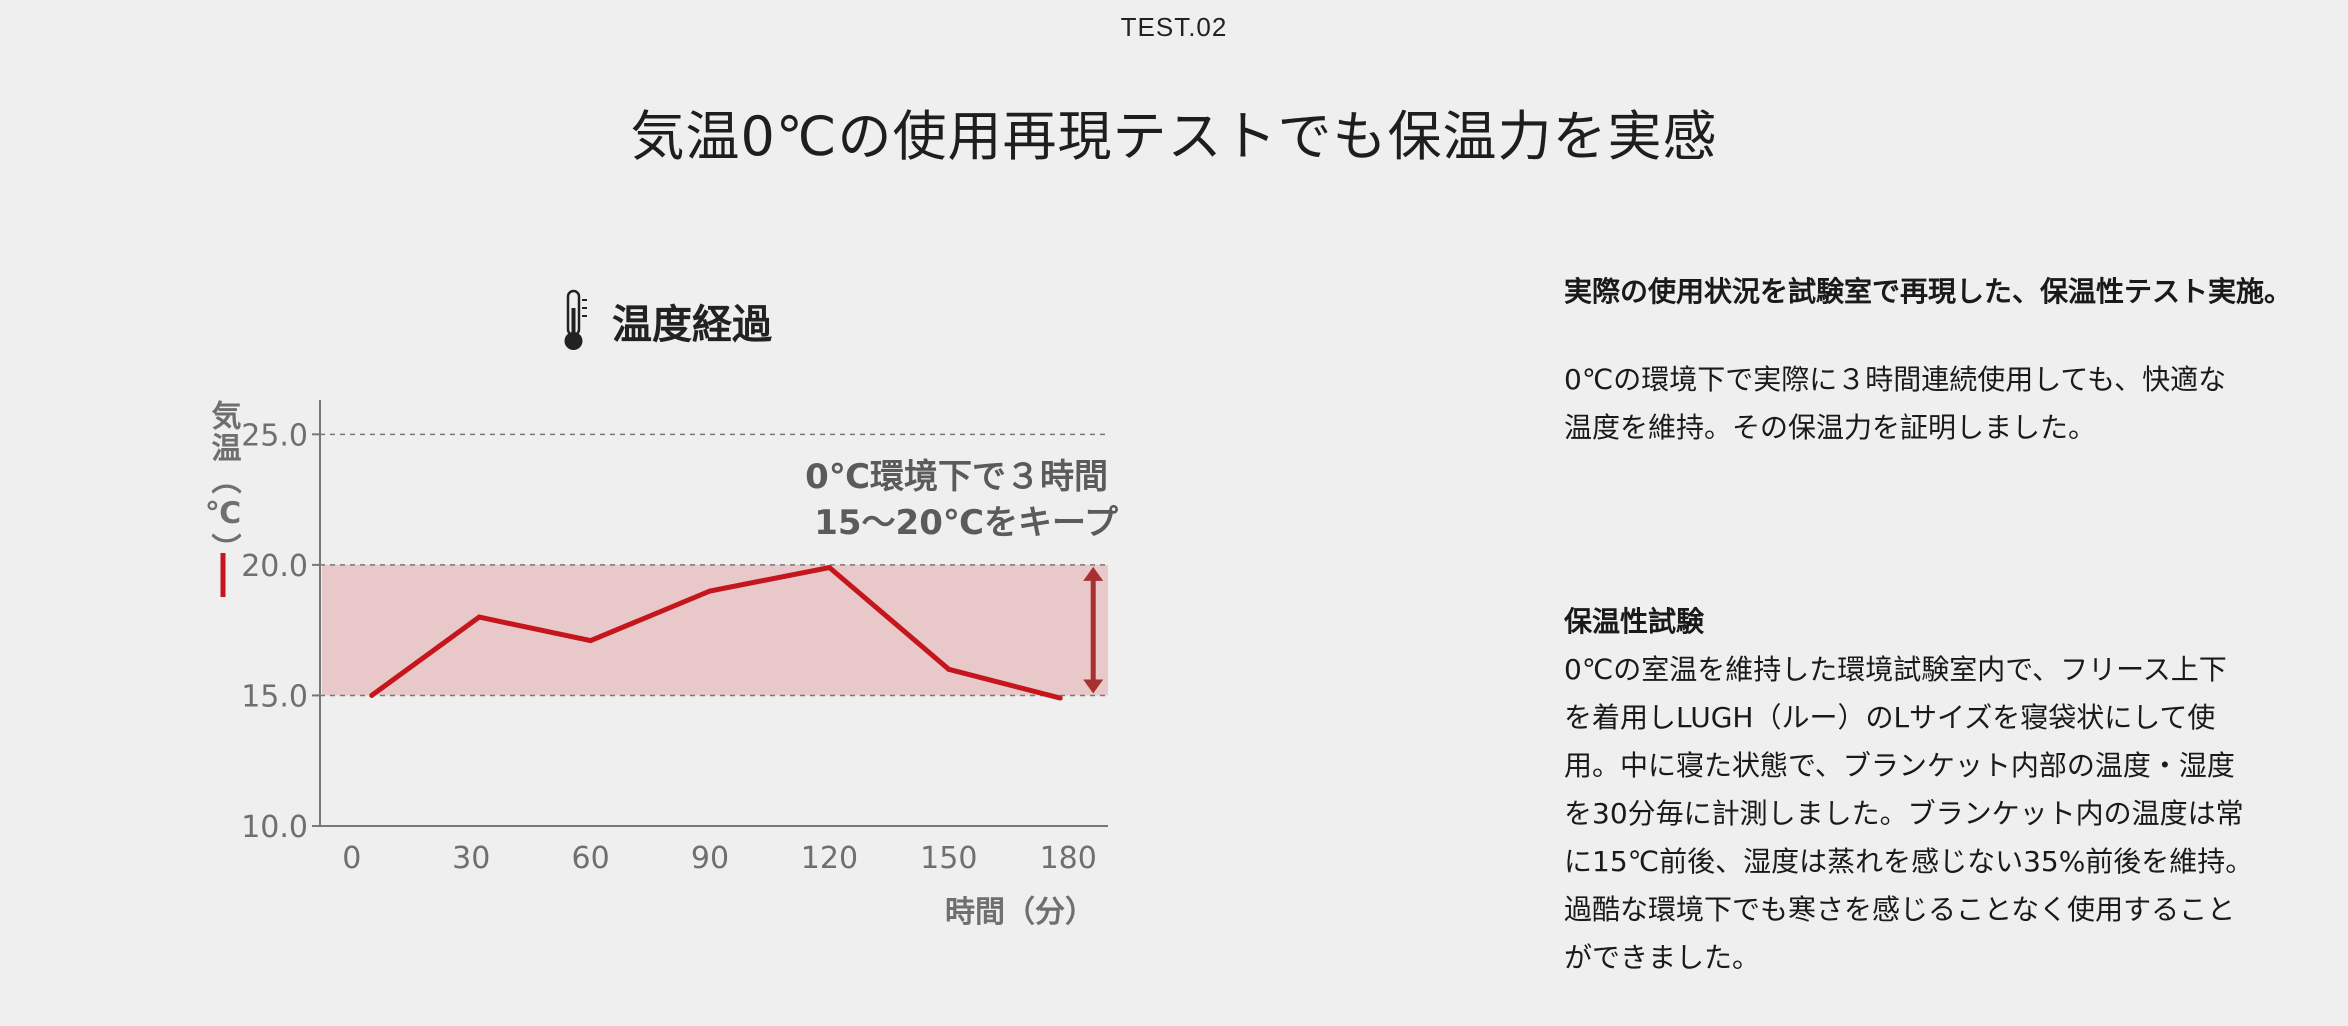 This screenshot has width=2348, height=1026. I want to click on x-tick-label: 30, so click(471, 858).